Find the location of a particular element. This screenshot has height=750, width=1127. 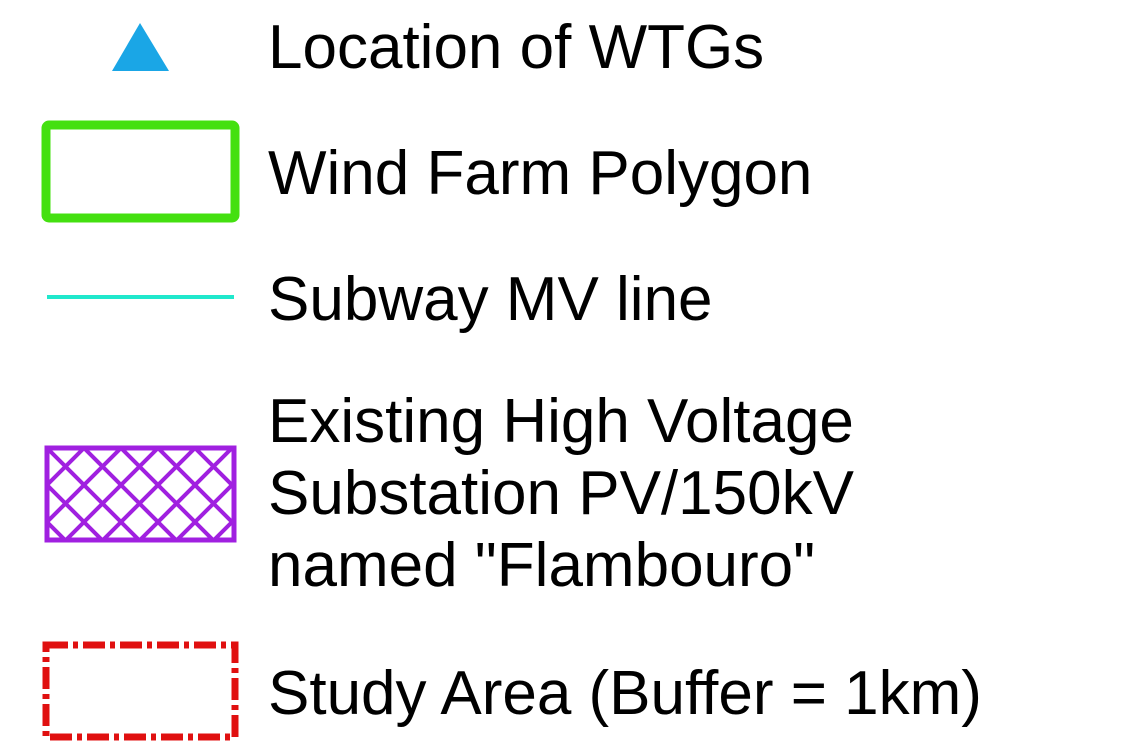

legend-label-line: Substation PV/150kV is located at coordinates (561, 493).